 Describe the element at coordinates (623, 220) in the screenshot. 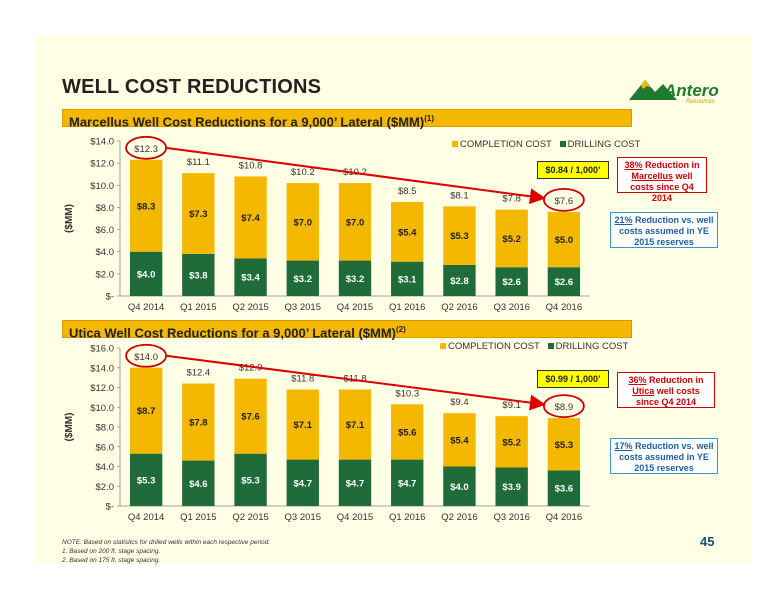

I see `marcellus-budget-pct: 21%` at that location.